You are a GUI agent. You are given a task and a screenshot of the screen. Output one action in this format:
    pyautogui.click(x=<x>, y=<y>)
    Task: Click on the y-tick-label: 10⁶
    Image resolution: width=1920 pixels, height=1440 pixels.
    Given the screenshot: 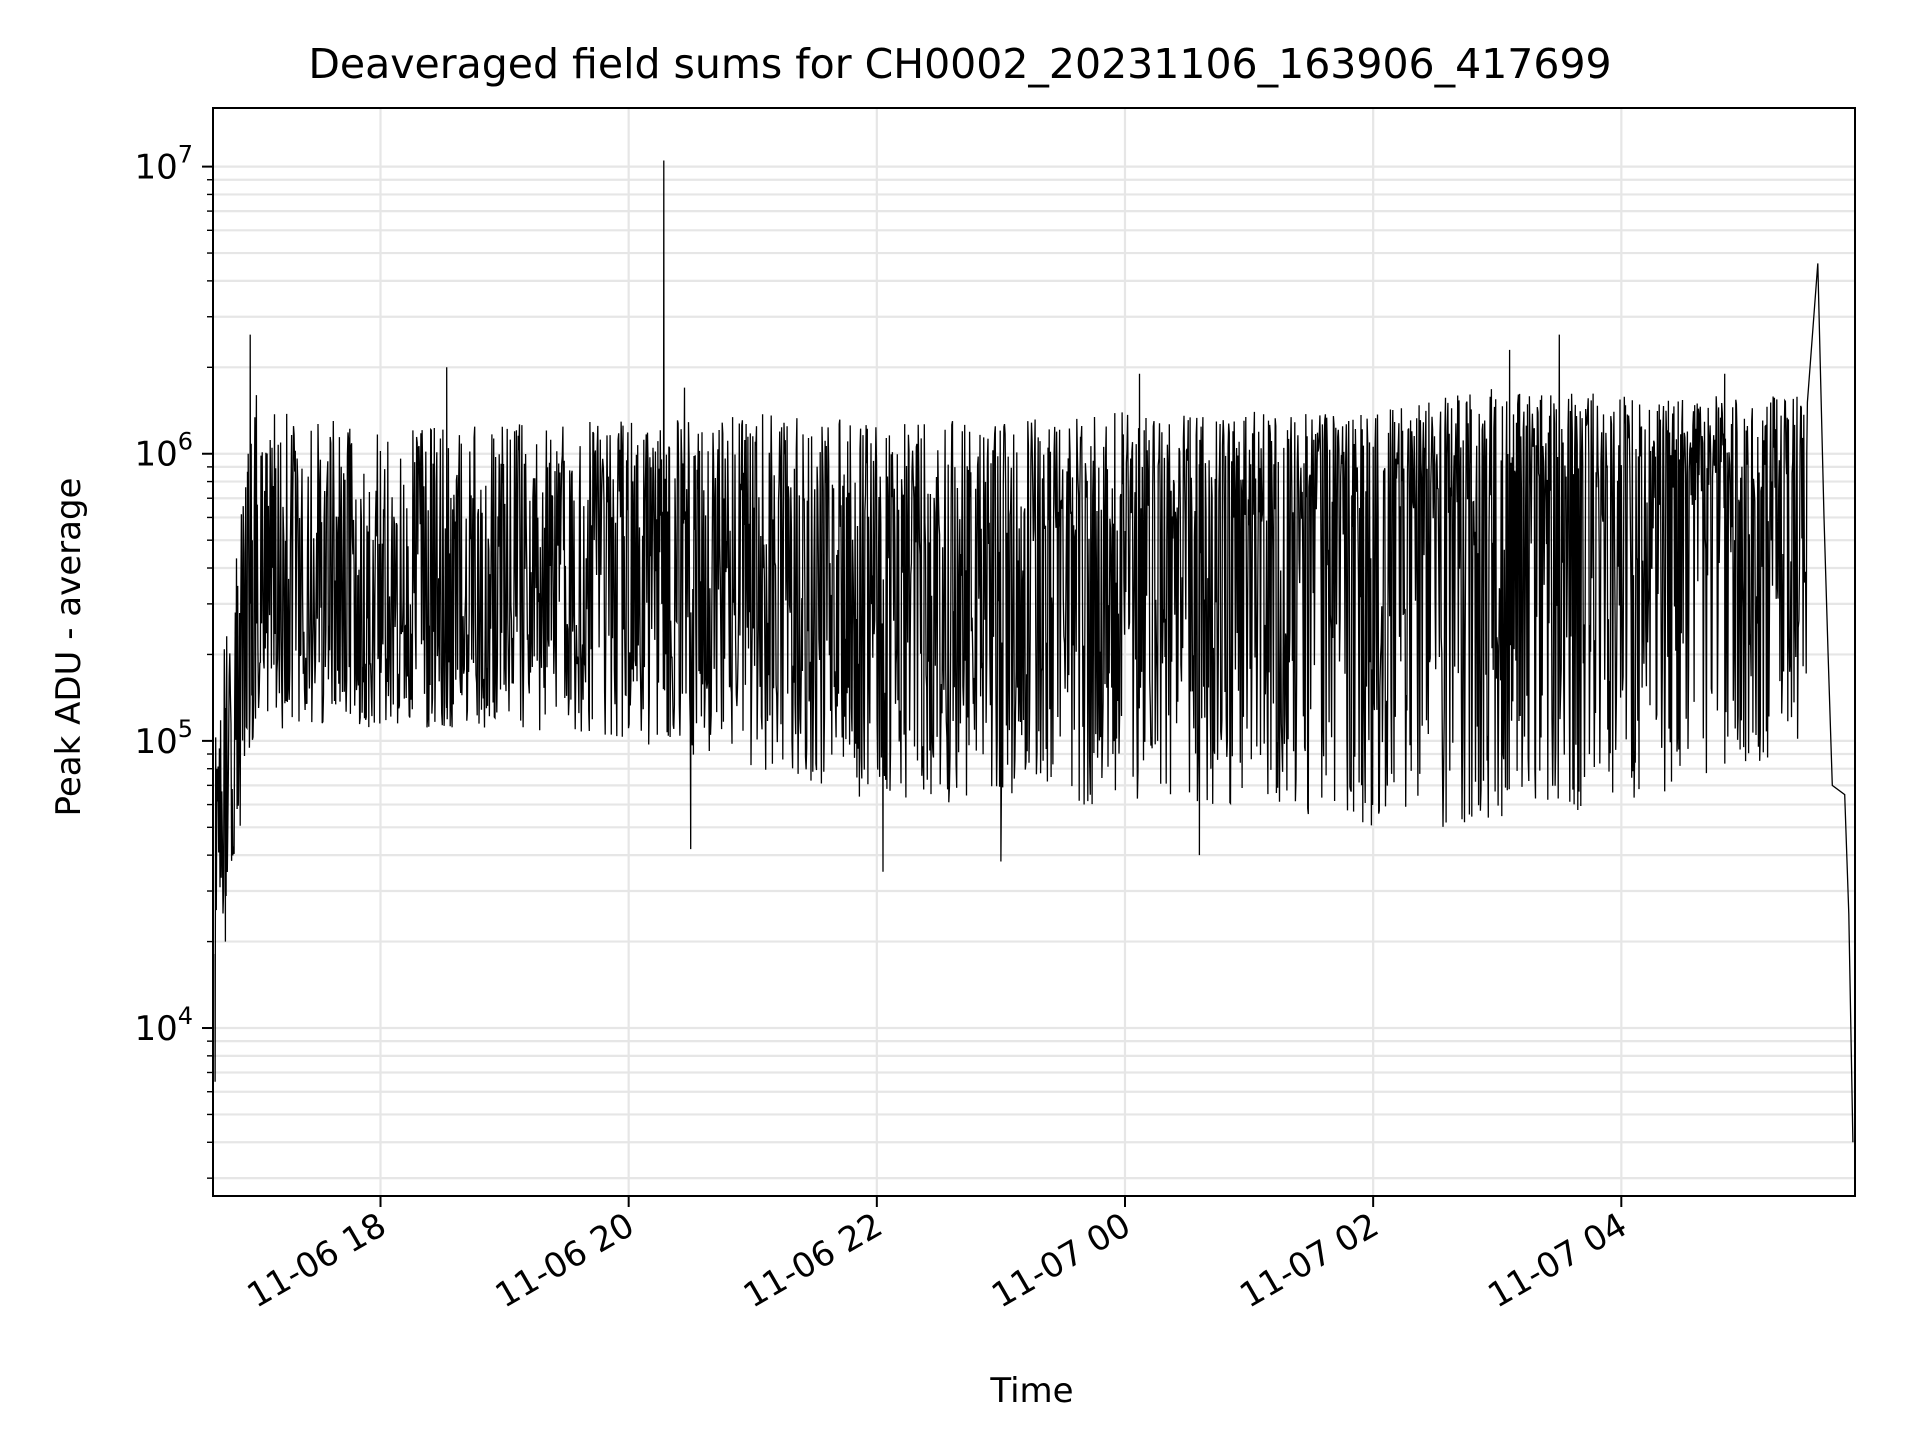 What is the action you would take?
    pyautogui.click(x=163, y=451)
    